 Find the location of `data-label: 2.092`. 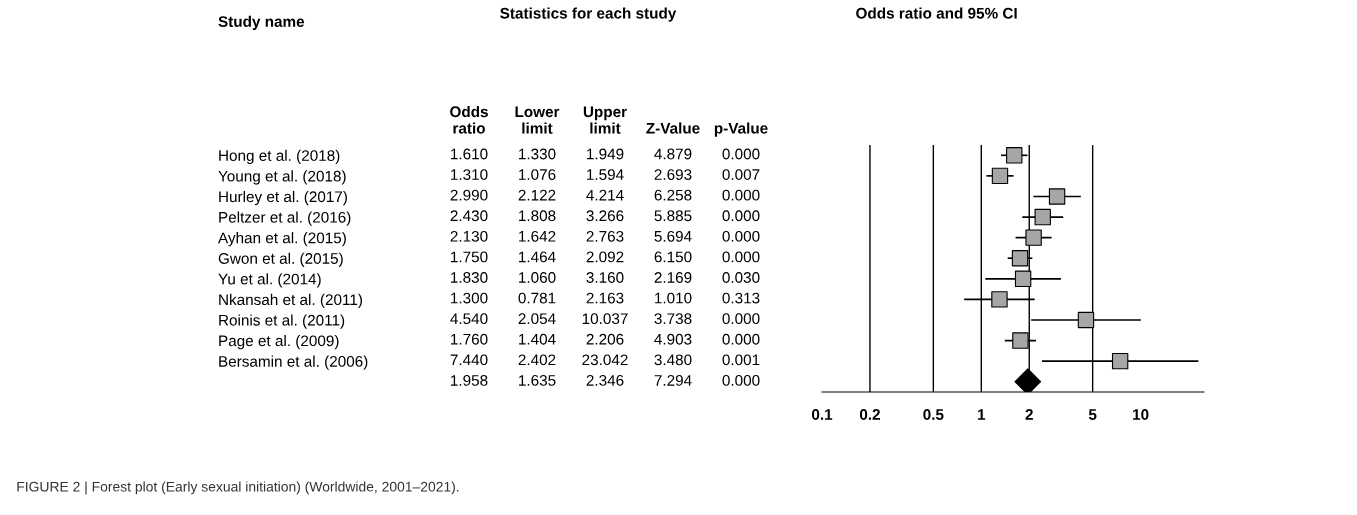

data-label: 2.092 is located at coordinates (605, 257).